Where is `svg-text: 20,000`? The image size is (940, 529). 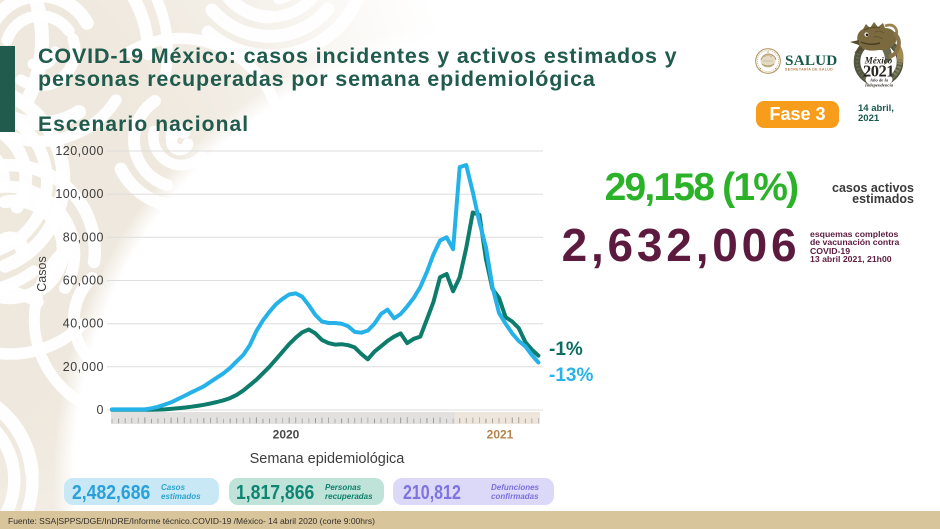 svg-text: 20,000 is located at coordinates (83, 367).